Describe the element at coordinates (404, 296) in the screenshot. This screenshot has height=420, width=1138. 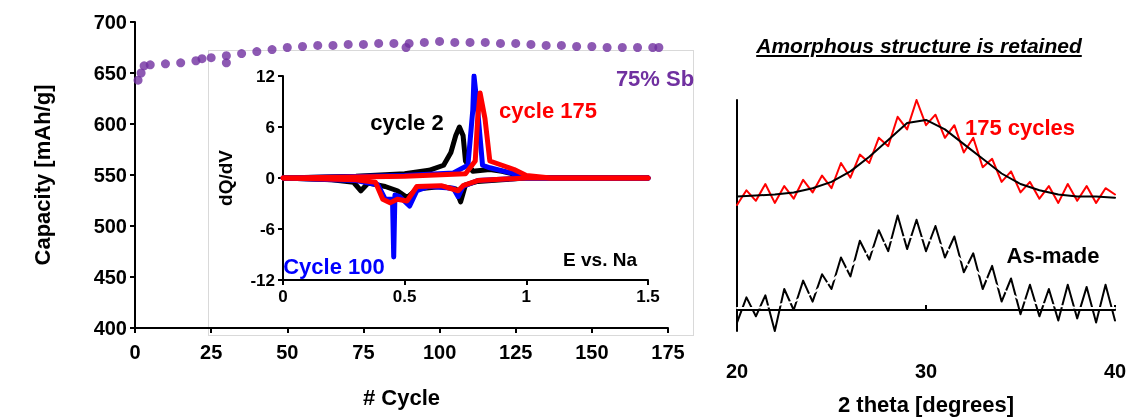
I see `x-tick-label: 0.5` at that location.